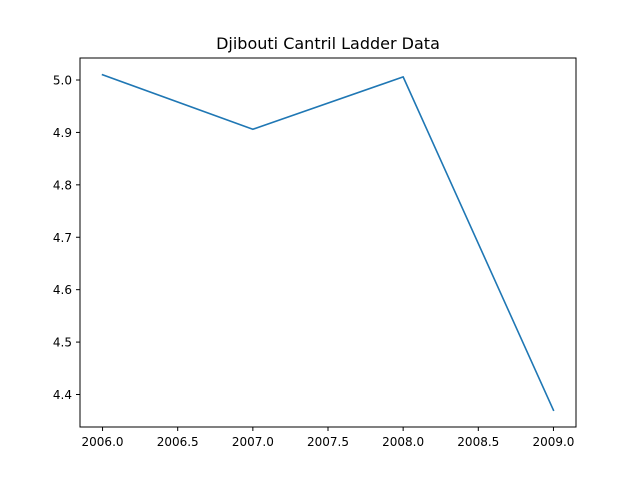 The width and height of the screenshot is (640, 480). Describe the element at coordinates (403, 442) in the screenshot. I see `x-tick-label: 2008.0` at that location.